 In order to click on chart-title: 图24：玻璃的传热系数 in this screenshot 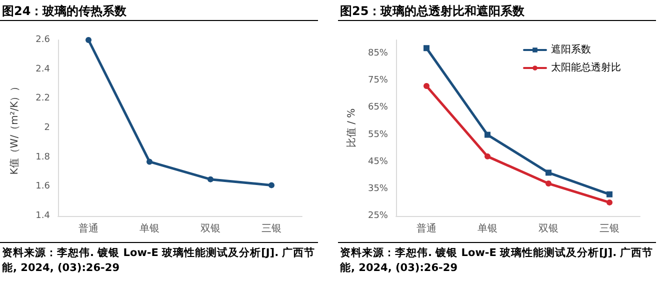, I will do `click(64, 11)`.